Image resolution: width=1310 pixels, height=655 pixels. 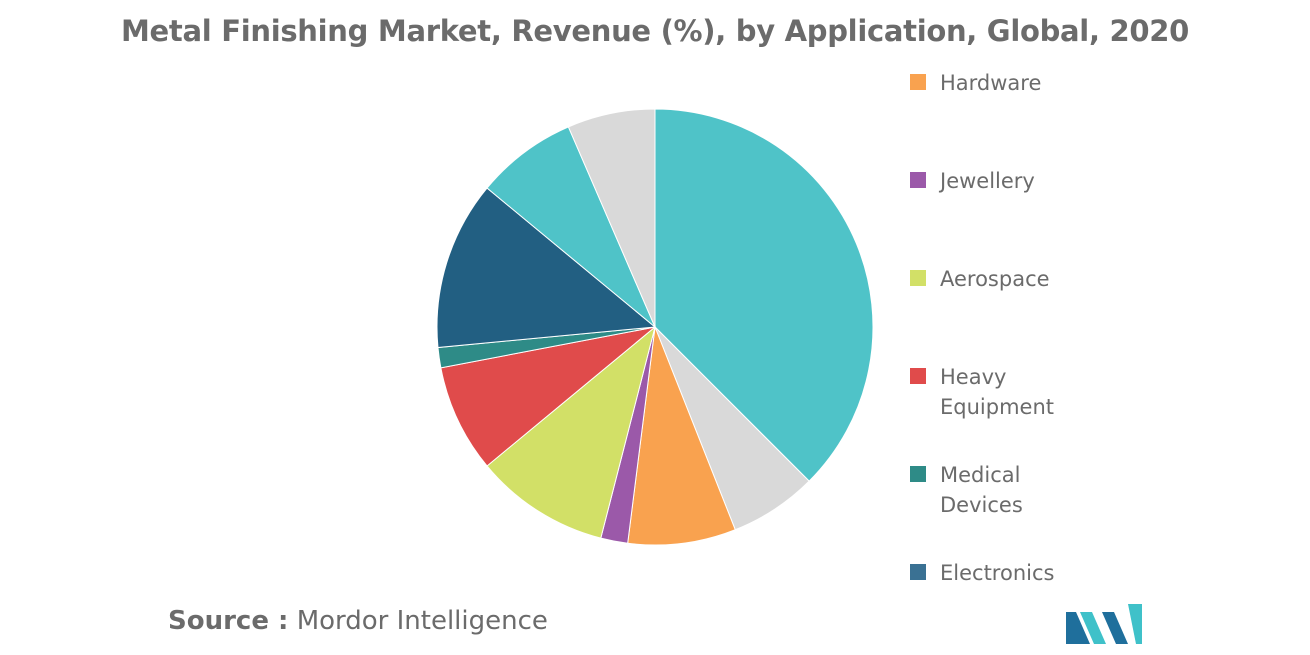 What do you see at coordinates (918, 376) in the screenshot?
I see `legend-swatch-heavy-equipment` at bounding box center [918, 376].